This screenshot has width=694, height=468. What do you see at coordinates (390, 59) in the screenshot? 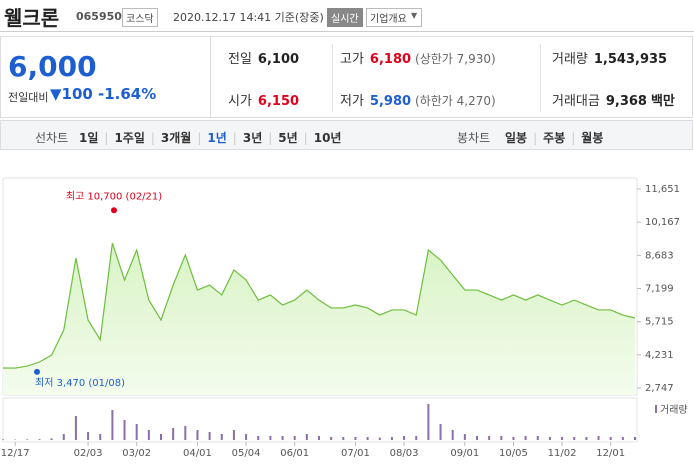
I see `stat-value: 6,180` at bounding box center [390, 59].